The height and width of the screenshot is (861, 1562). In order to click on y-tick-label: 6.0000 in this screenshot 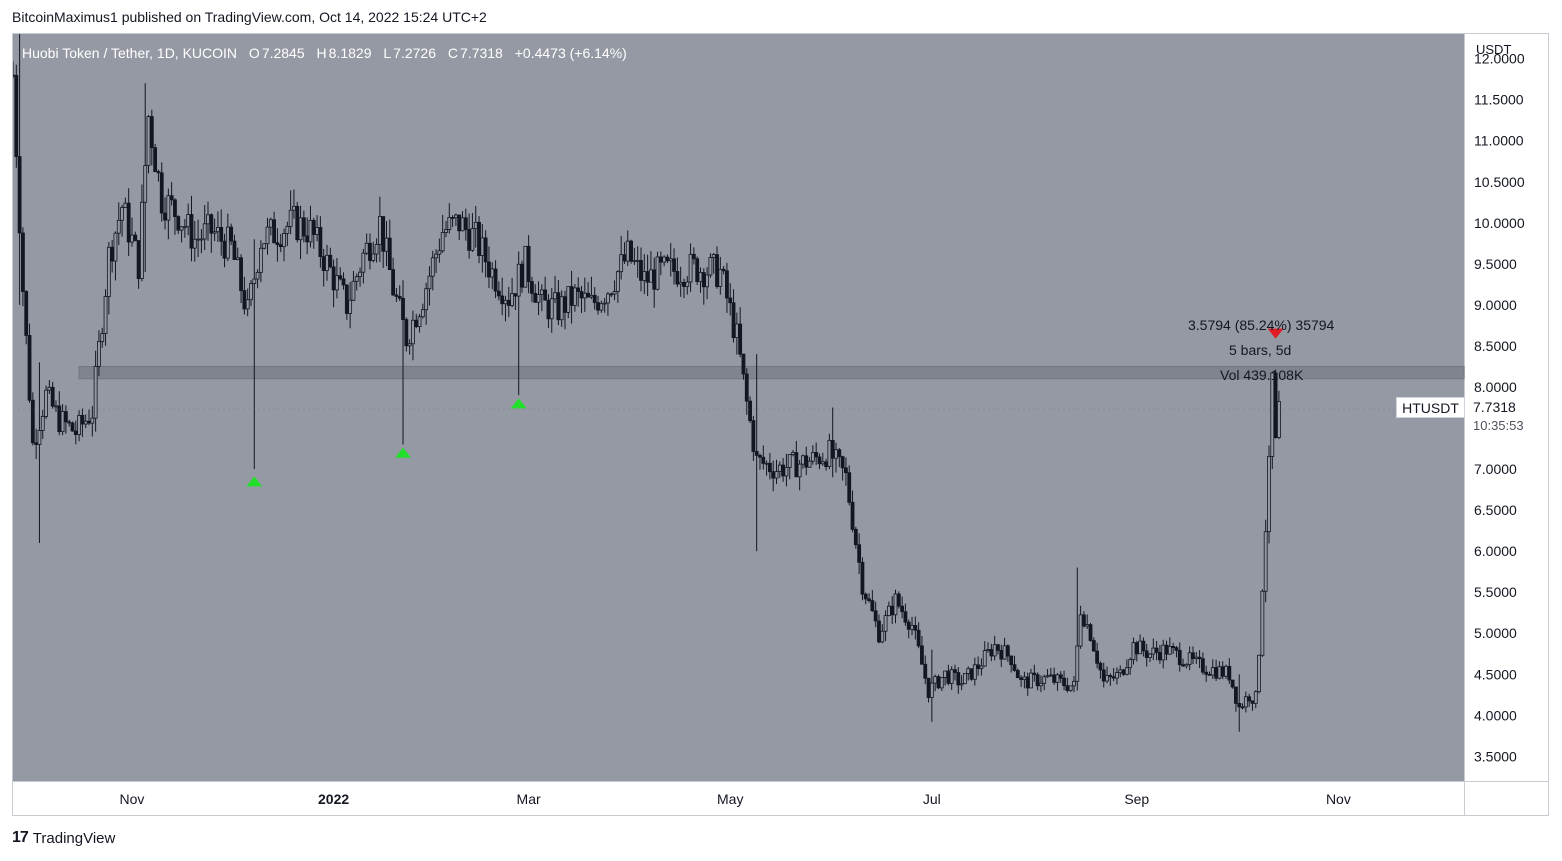, I will do `click(1495, 551)`.